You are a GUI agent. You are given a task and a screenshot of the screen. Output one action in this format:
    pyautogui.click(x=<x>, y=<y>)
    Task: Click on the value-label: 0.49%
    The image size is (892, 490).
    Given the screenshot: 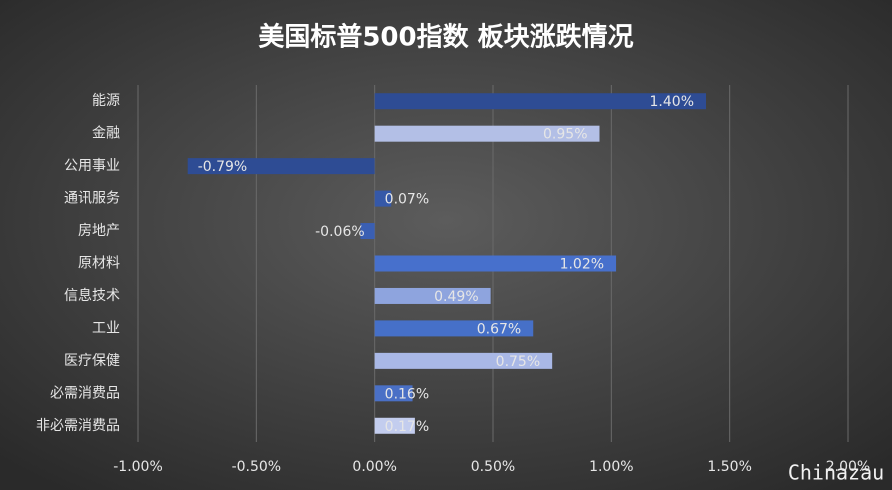 What is the action you would take?
    pyautogui.click(x=456, y=297)
    